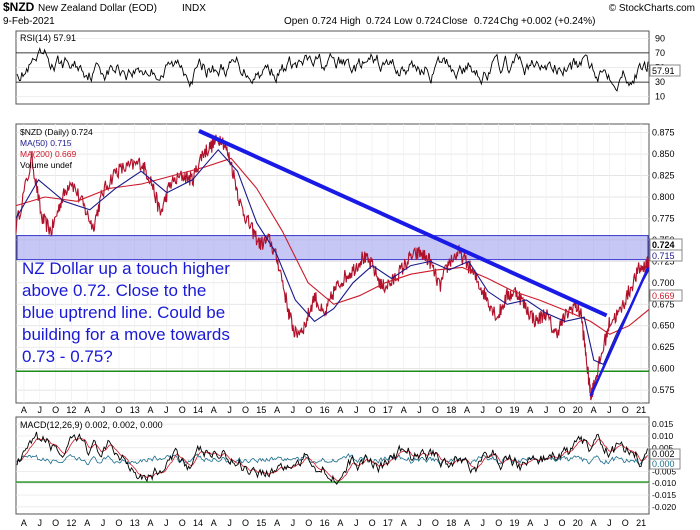  I want to click on macd-ytick-label: -0.005, so click(664, 471).